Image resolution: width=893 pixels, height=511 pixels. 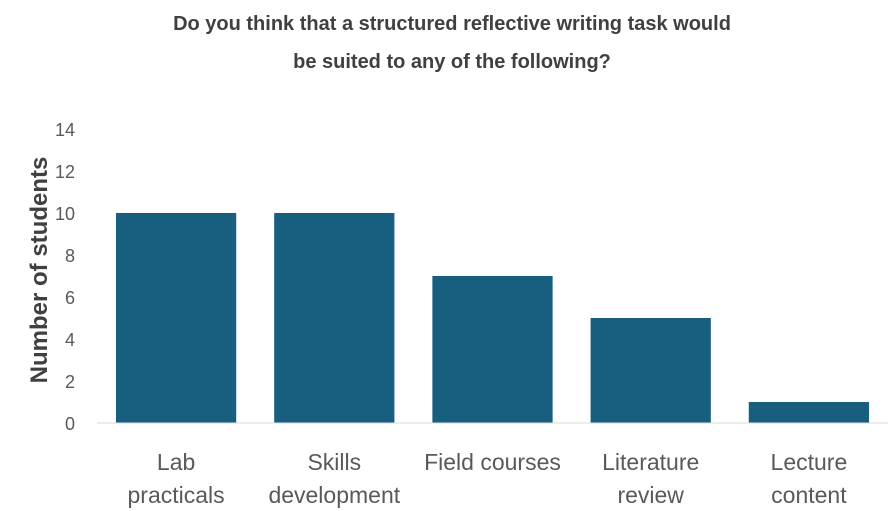 What do you see at coordinates (70, 382) in the screenshot?
I see `y-tick-label: 2` at bounding box center [70, 382].